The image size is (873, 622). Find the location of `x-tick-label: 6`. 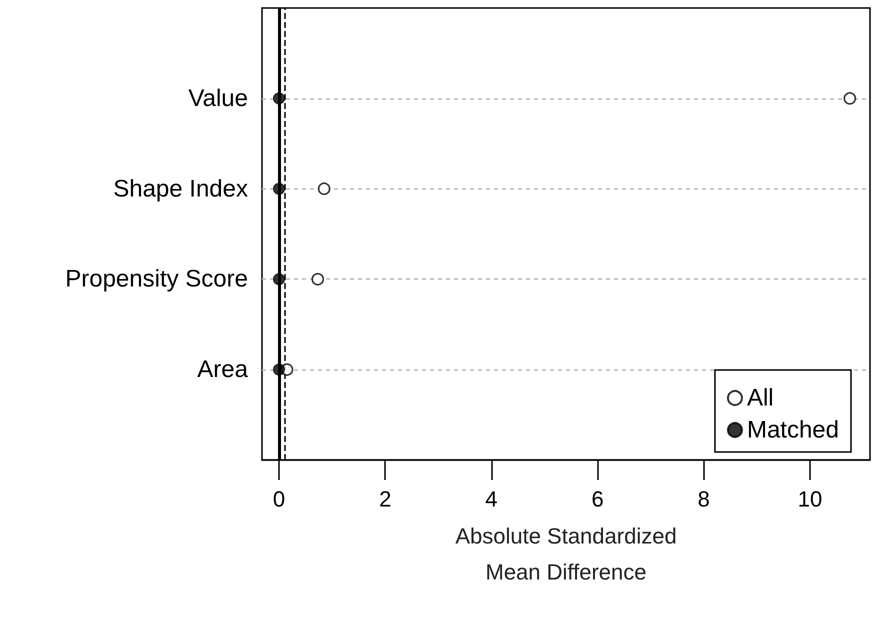

x-tick-label: 6 is located at coordinates (597, 499).